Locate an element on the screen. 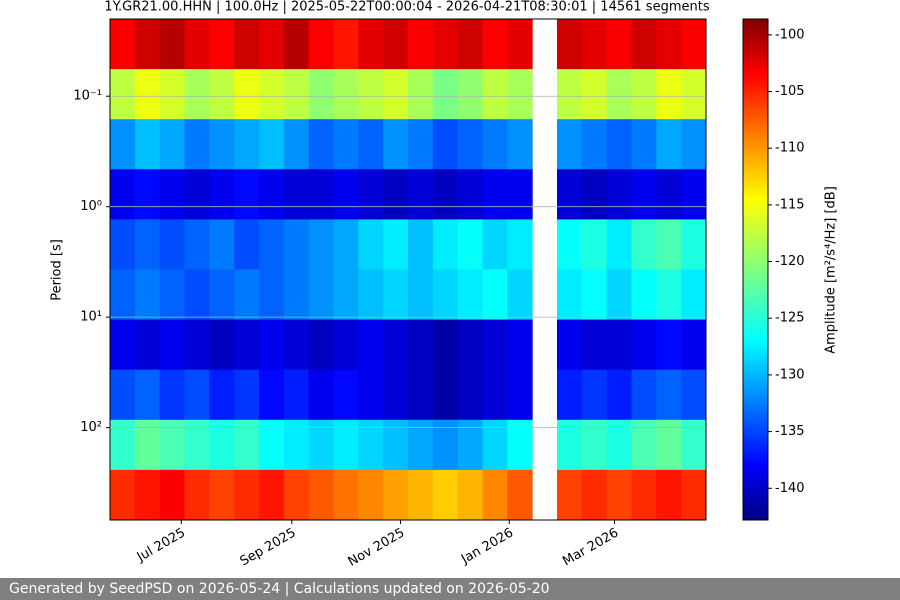 The width and height of the screenshot is (900, 600). colorbar-tick-label: -100 is located at coordinates (790, 34).